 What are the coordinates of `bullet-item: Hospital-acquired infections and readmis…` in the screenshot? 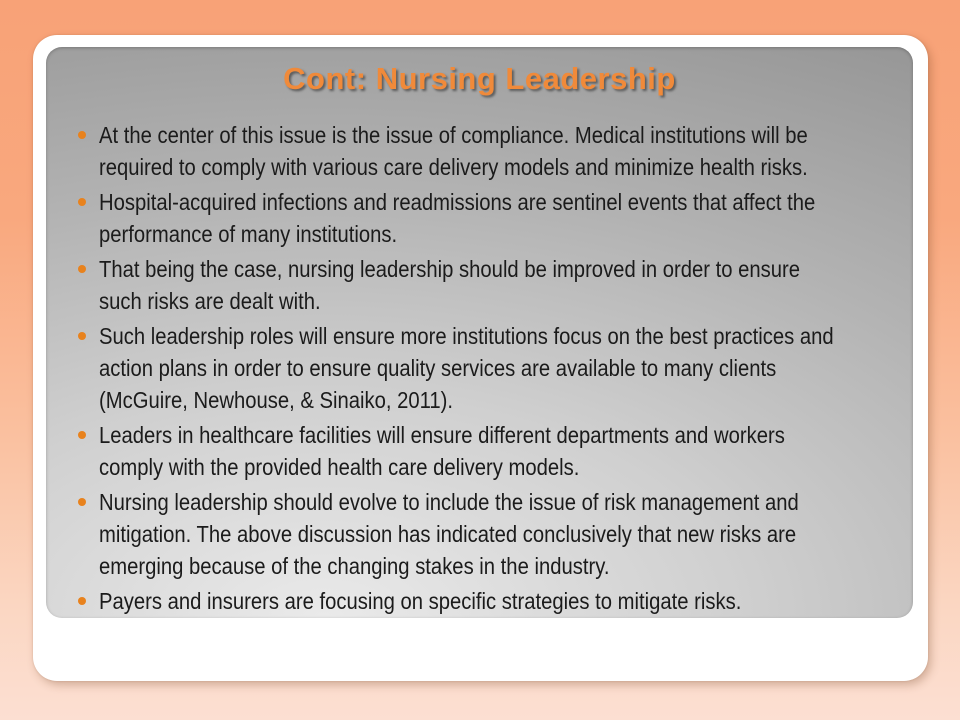 It's located at (493, 218).